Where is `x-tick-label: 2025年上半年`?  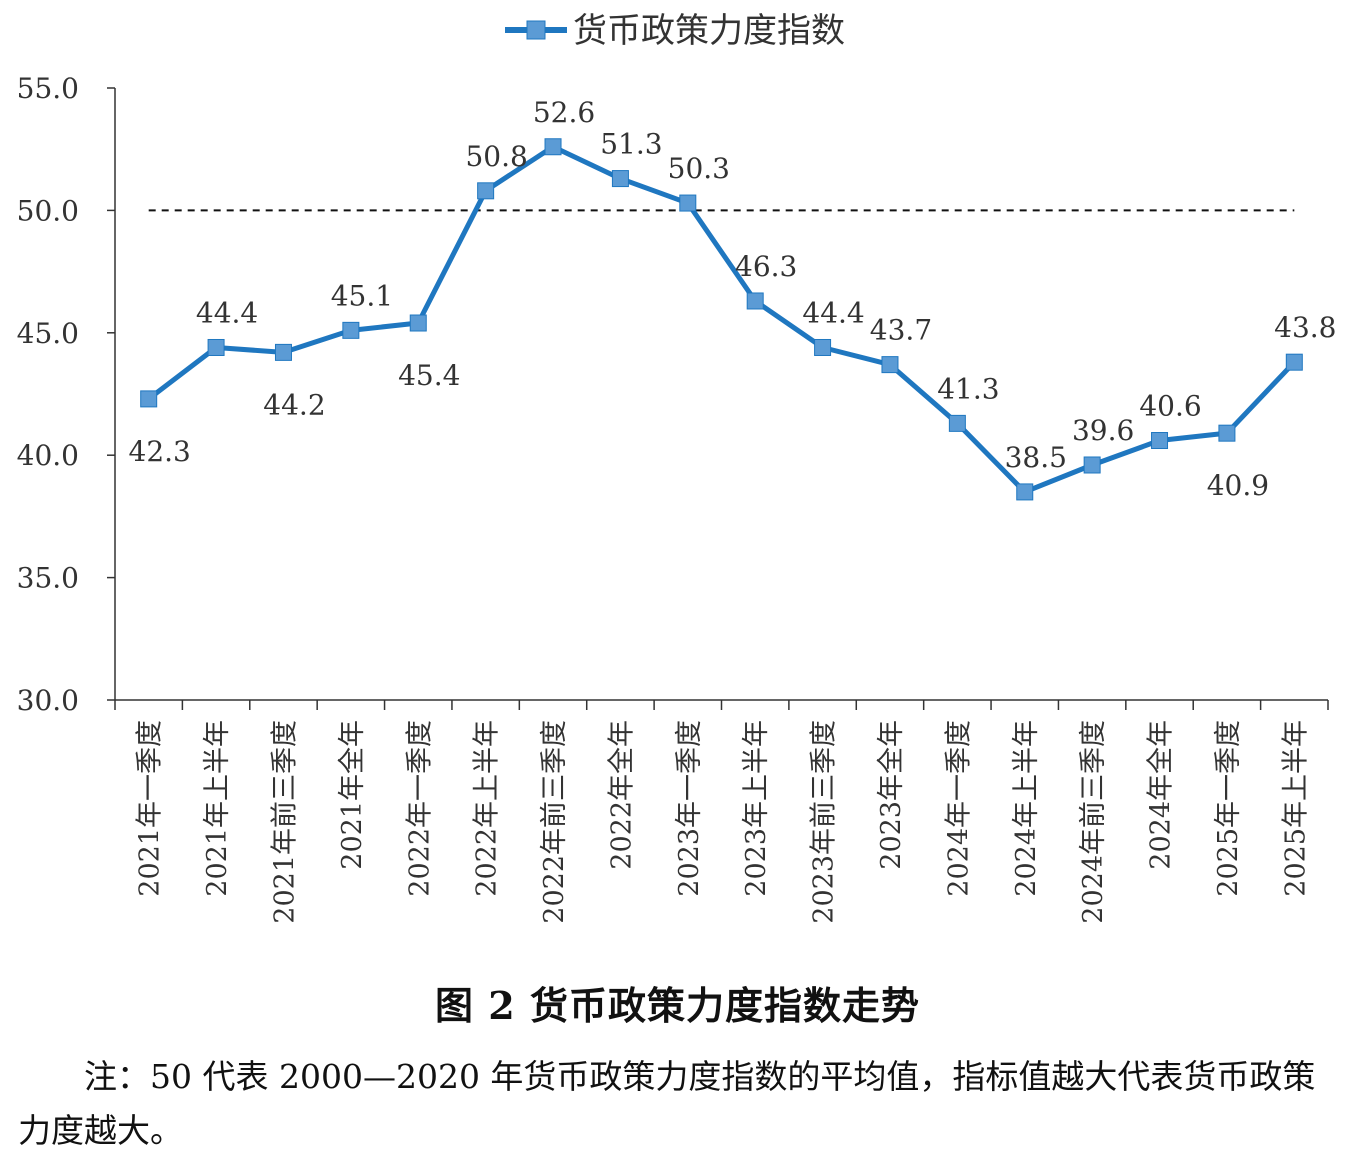 x-tick-label: 2025年上半年 is located at coordinates (1295, 808).